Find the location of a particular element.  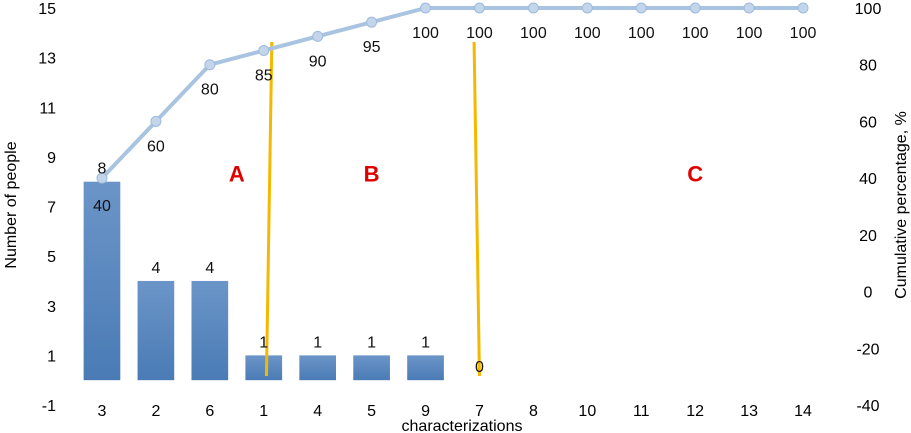

cumulative-value-label: 80 is located at coordinates (210, 90).